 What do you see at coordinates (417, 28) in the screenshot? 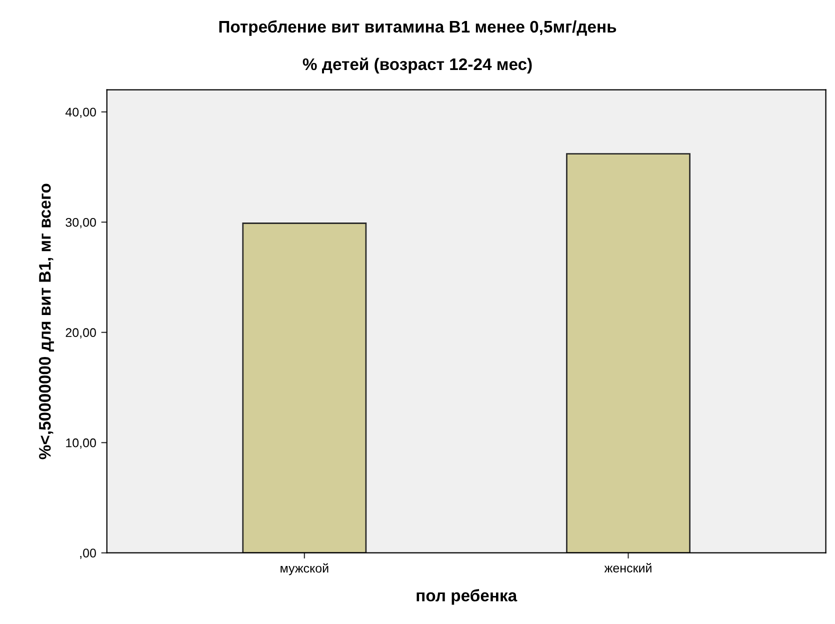
I see `chart-title: Потребление вит витамина B1 менее 0,5мг/день` at bounding box center [417, 28].